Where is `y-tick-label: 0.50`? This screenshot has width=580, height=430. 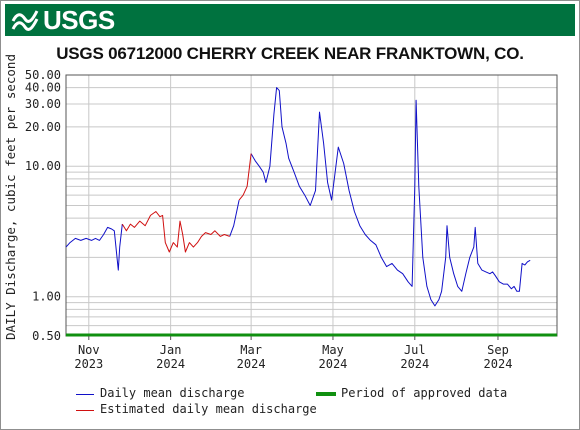
y-tick-label: 0.50 is located at coordinates (46, 336).